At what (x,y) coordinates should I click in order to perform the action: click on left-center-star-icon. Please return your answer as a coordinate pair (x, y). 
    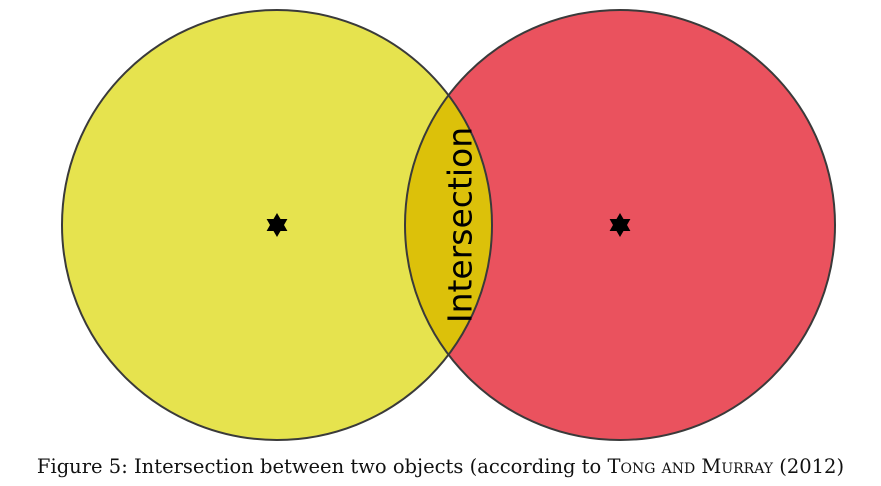
    Looking at the image, I should click on (277, 225).